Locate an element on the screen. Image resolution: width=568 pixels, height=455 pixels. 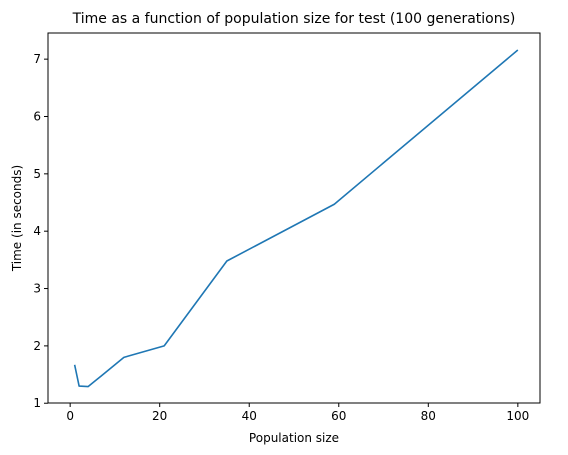
y-tick-label: 3 is located at coordinates (37, 289).